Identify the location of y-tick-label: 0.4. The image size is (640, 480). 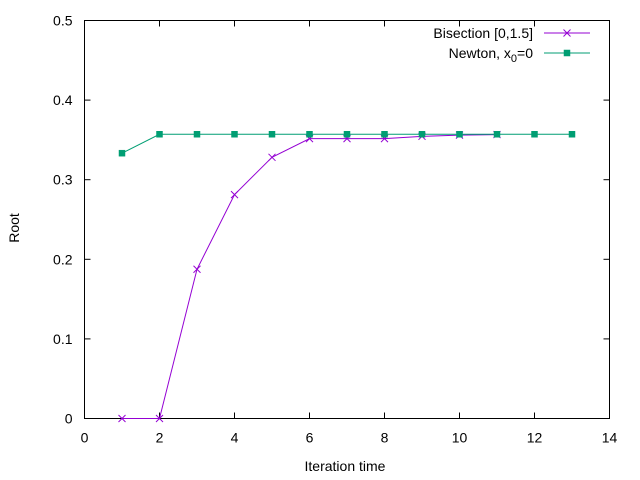
(63, 100).